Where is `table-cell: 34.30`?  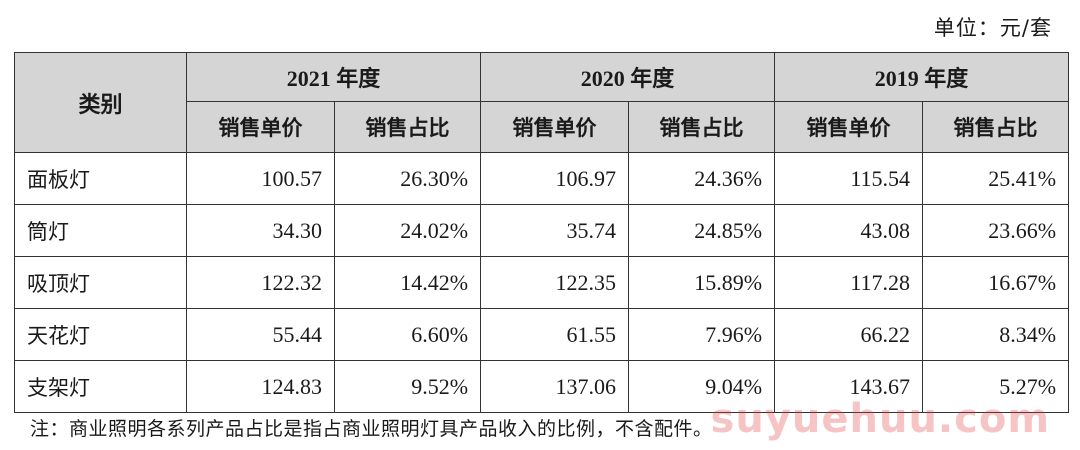 table-cell: 34.30 is located at coordinates (260, 230).